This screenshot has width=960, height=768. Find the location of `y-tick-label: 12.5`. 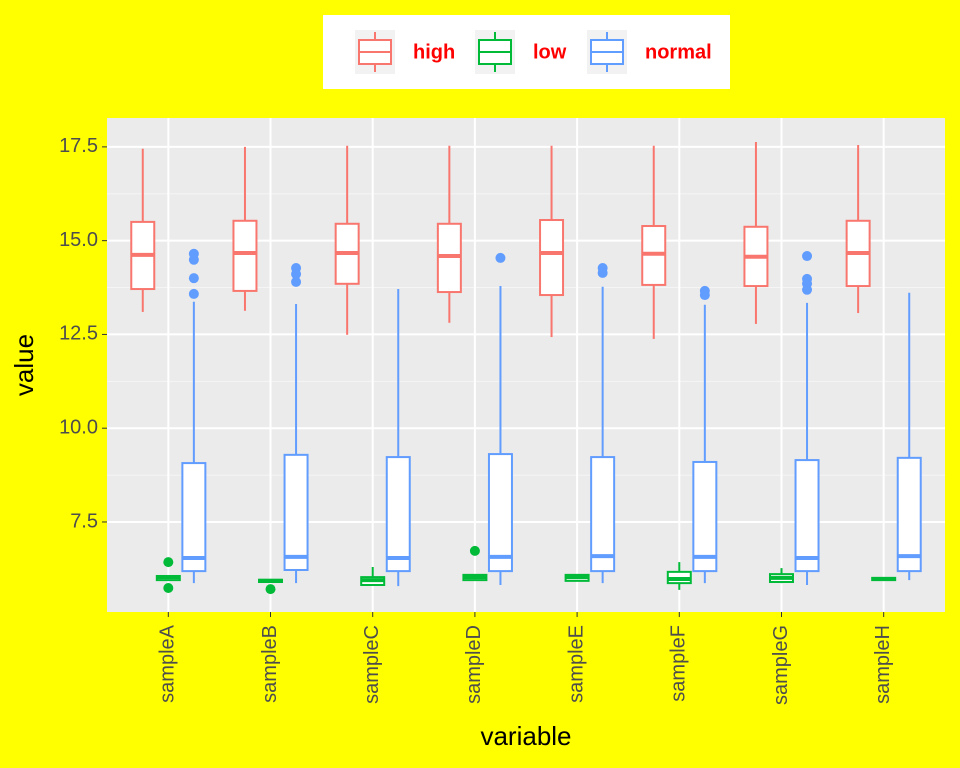

y-tick-label: 12.5 is located at coordinates (78, 334).